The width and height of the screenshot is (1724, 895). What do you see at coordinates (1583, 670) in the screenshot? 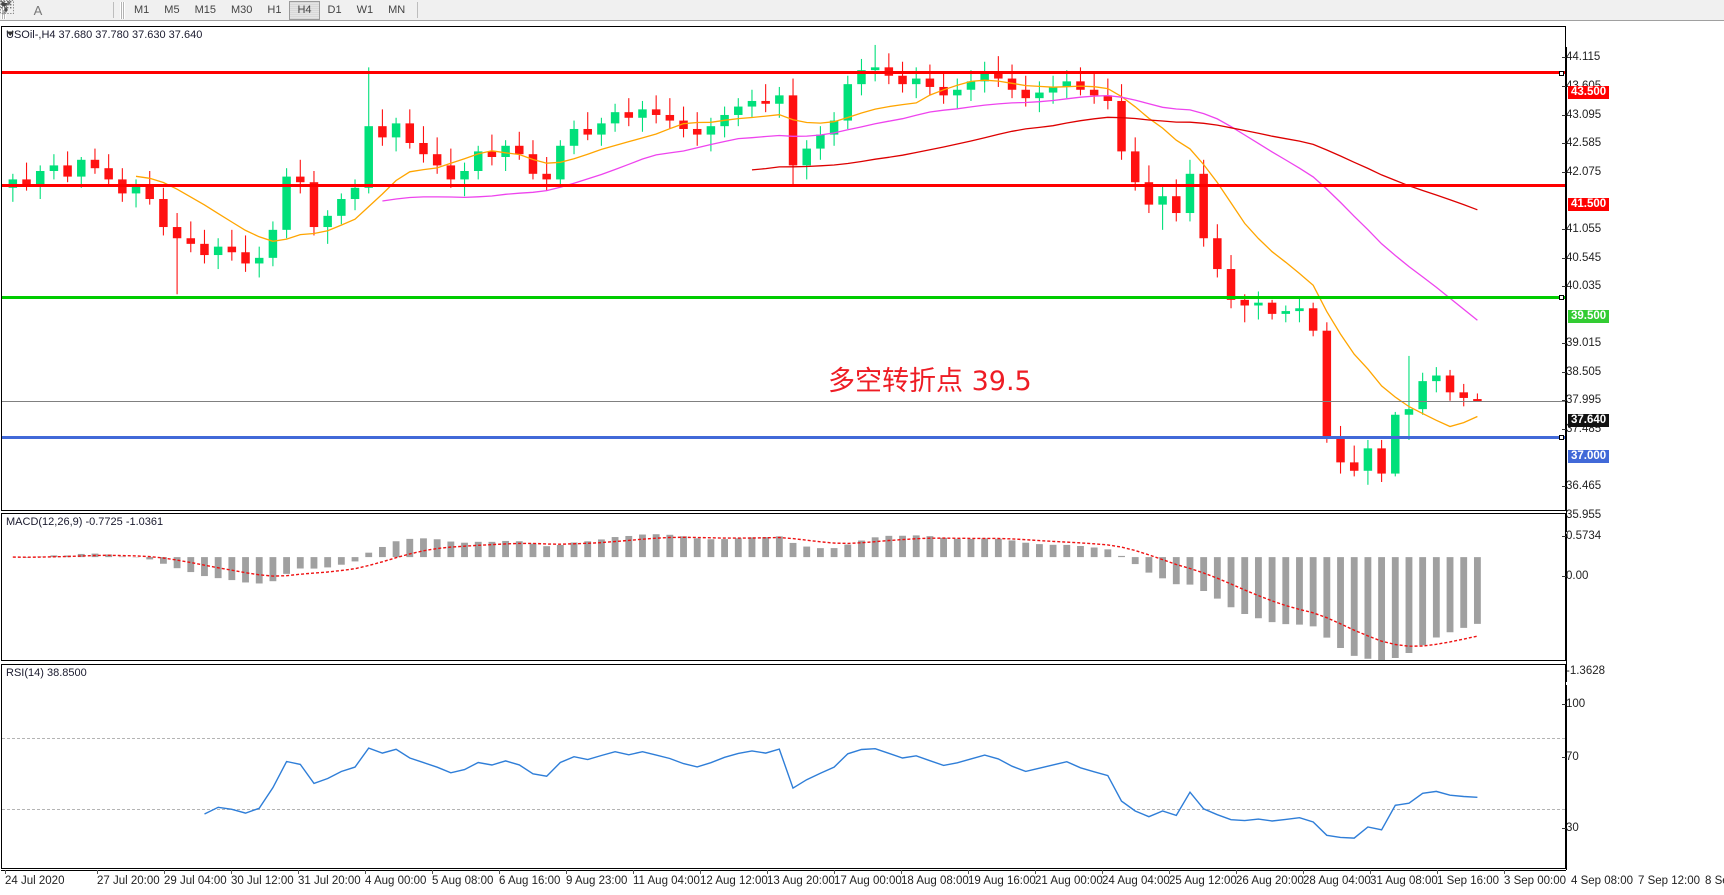
I see `macd-tick--1.3628: -1.3628` at bounding box center [1583, 670].